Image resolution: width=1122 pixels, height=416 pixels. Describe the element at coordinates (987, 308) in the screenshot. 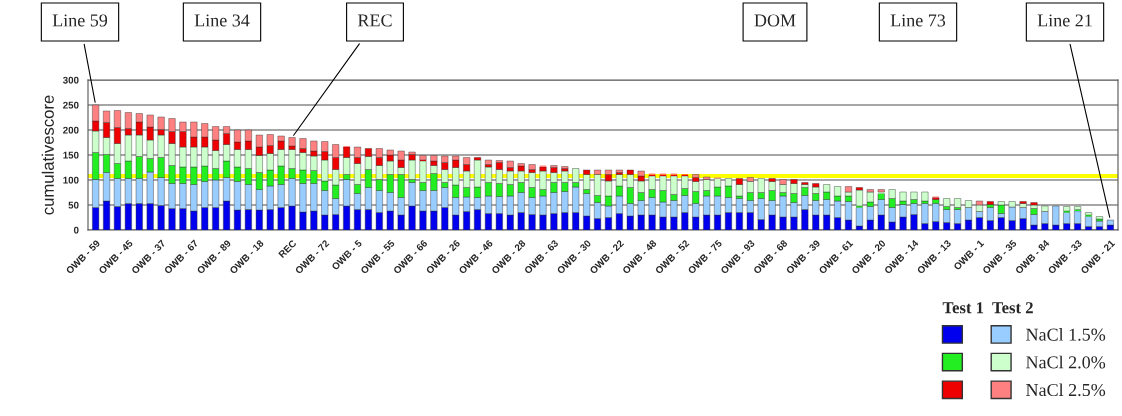

I see `legend-title: Test 1 Test 2` at that location.